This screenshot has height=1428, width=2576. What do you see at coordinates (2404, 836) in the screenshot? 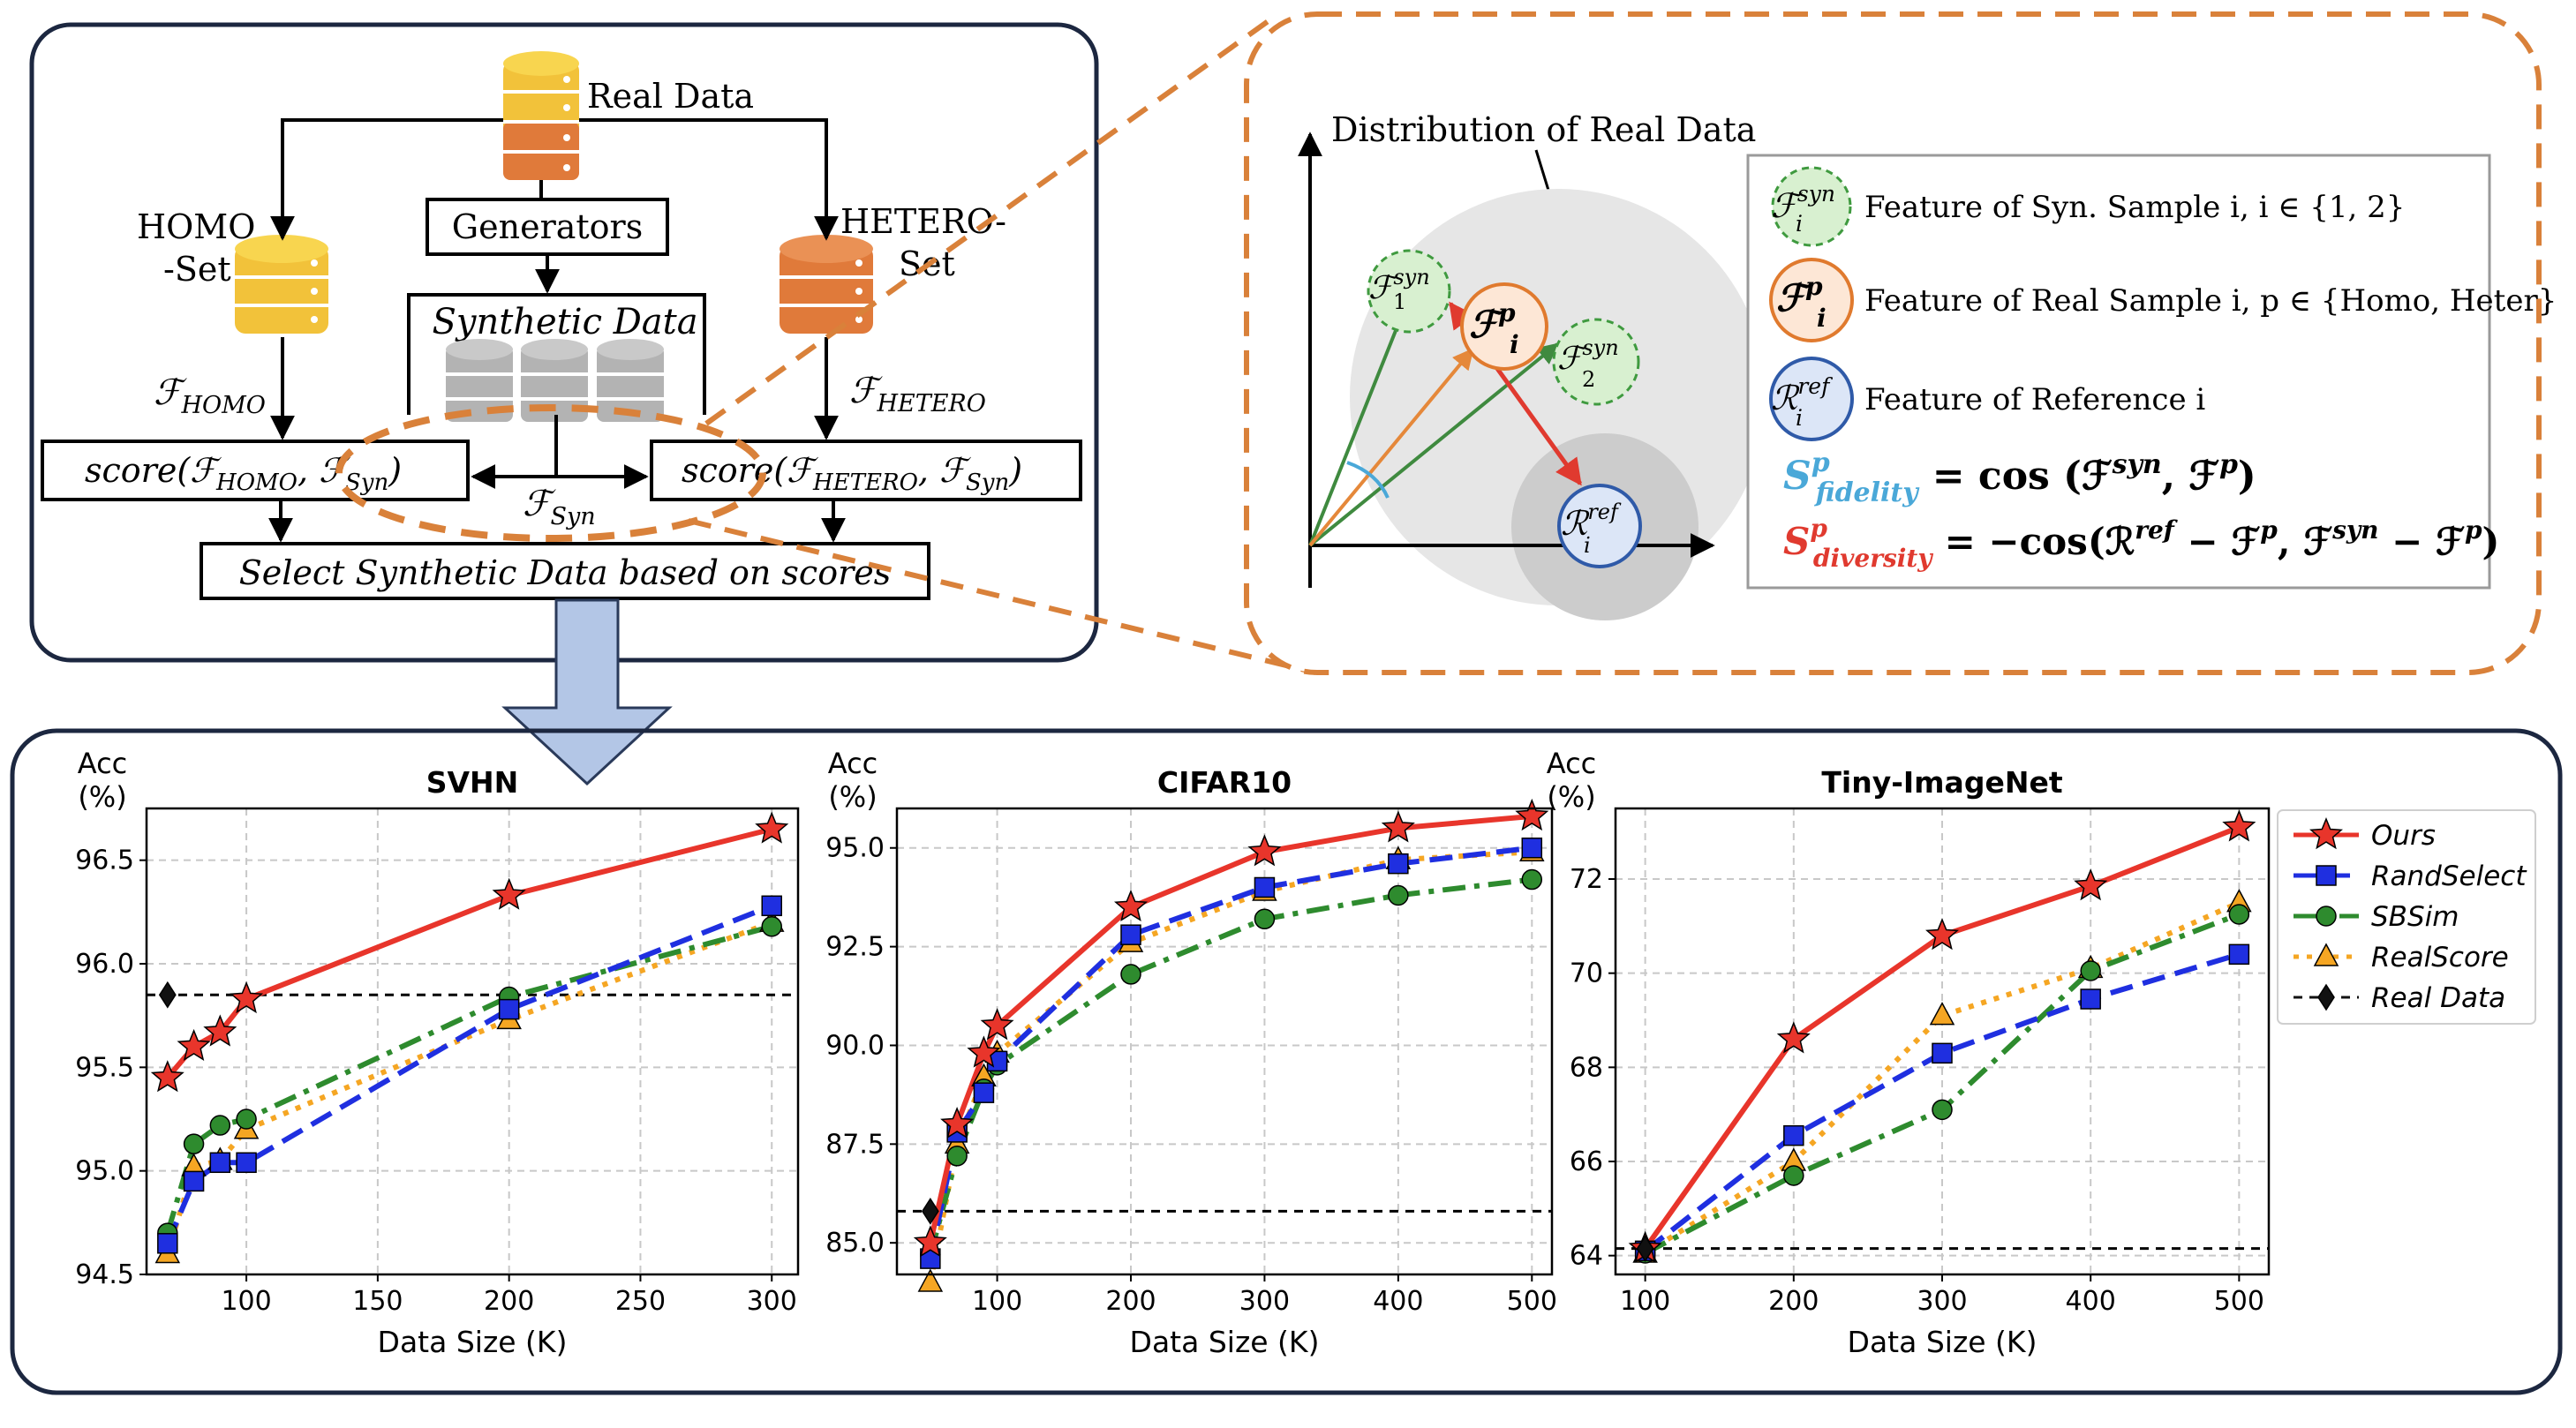
I see `legend-label: Ours` at bounding box center [2404, 836].